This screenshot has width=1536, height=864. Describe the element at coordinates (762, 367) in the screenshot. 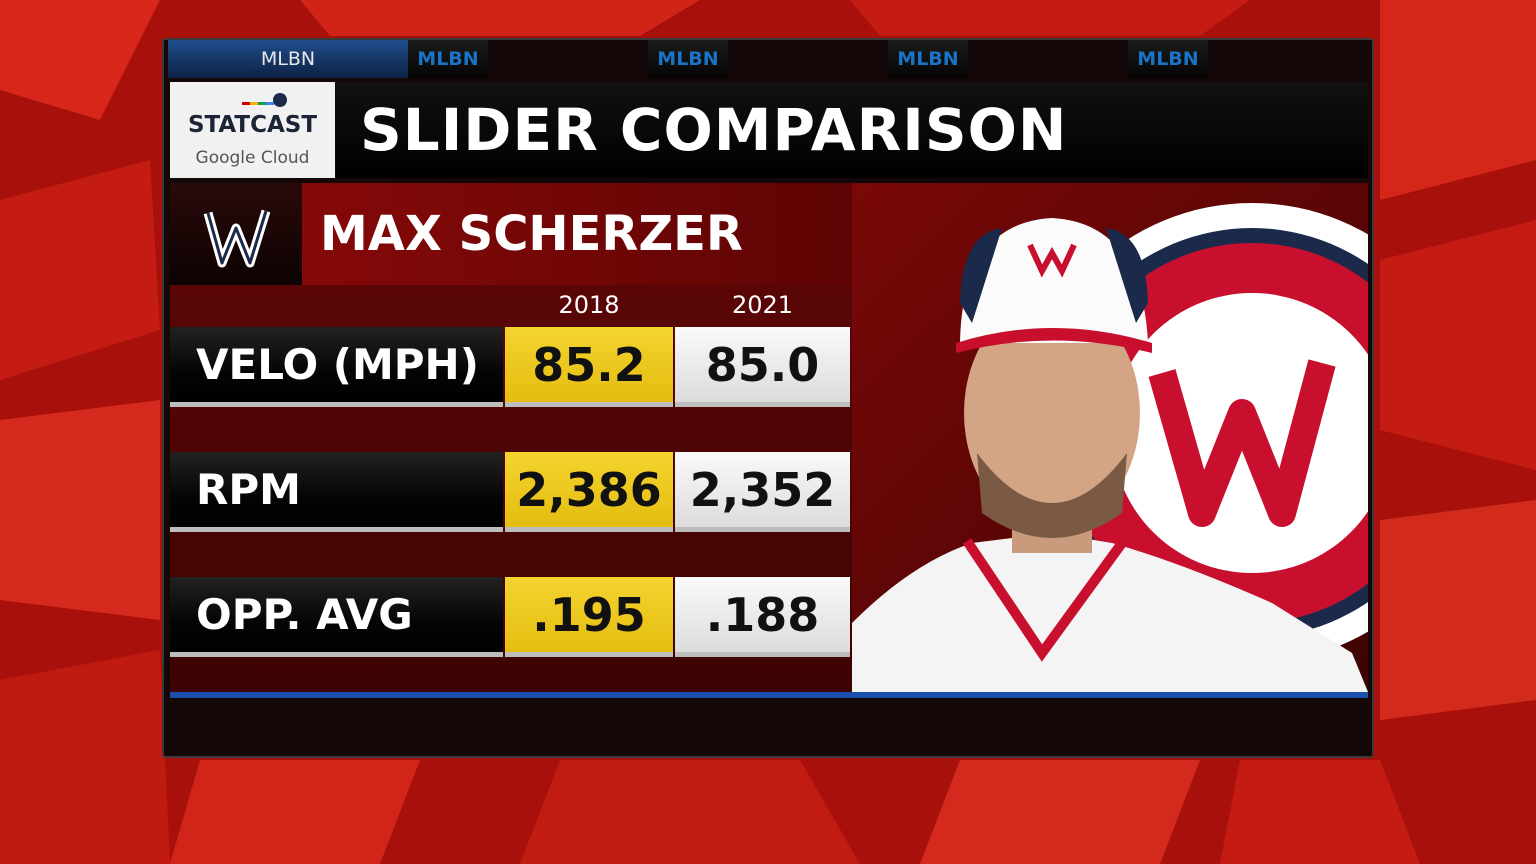

I see `value-2021: 85.0` at that location.